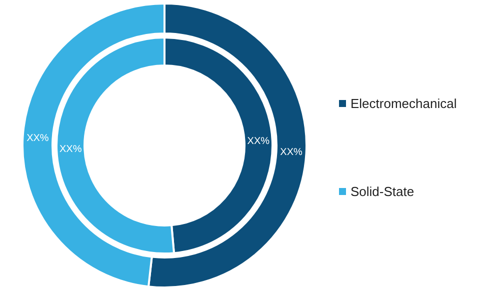 This screenshot has width=477, height=303. Describe the element at coordinates (403, 103) in the screenshot. I see `legend-label: Electromechanical` at that location.